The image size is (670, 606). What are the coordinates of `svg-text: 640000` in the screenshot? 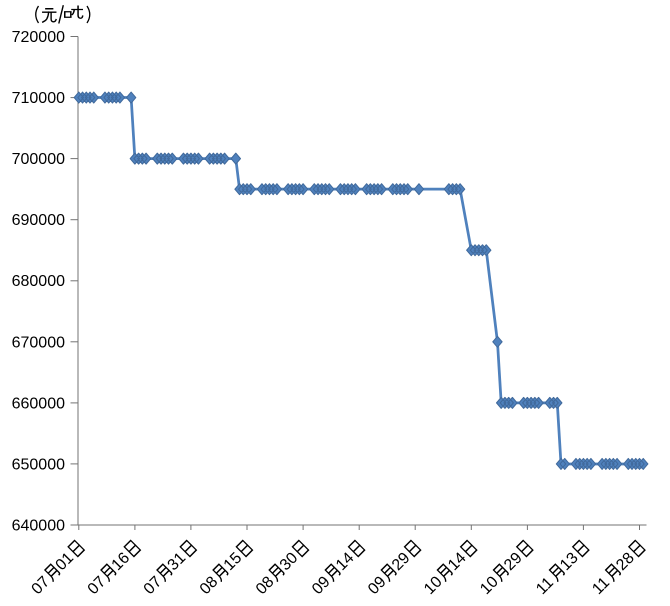 It's located at (38, 526).